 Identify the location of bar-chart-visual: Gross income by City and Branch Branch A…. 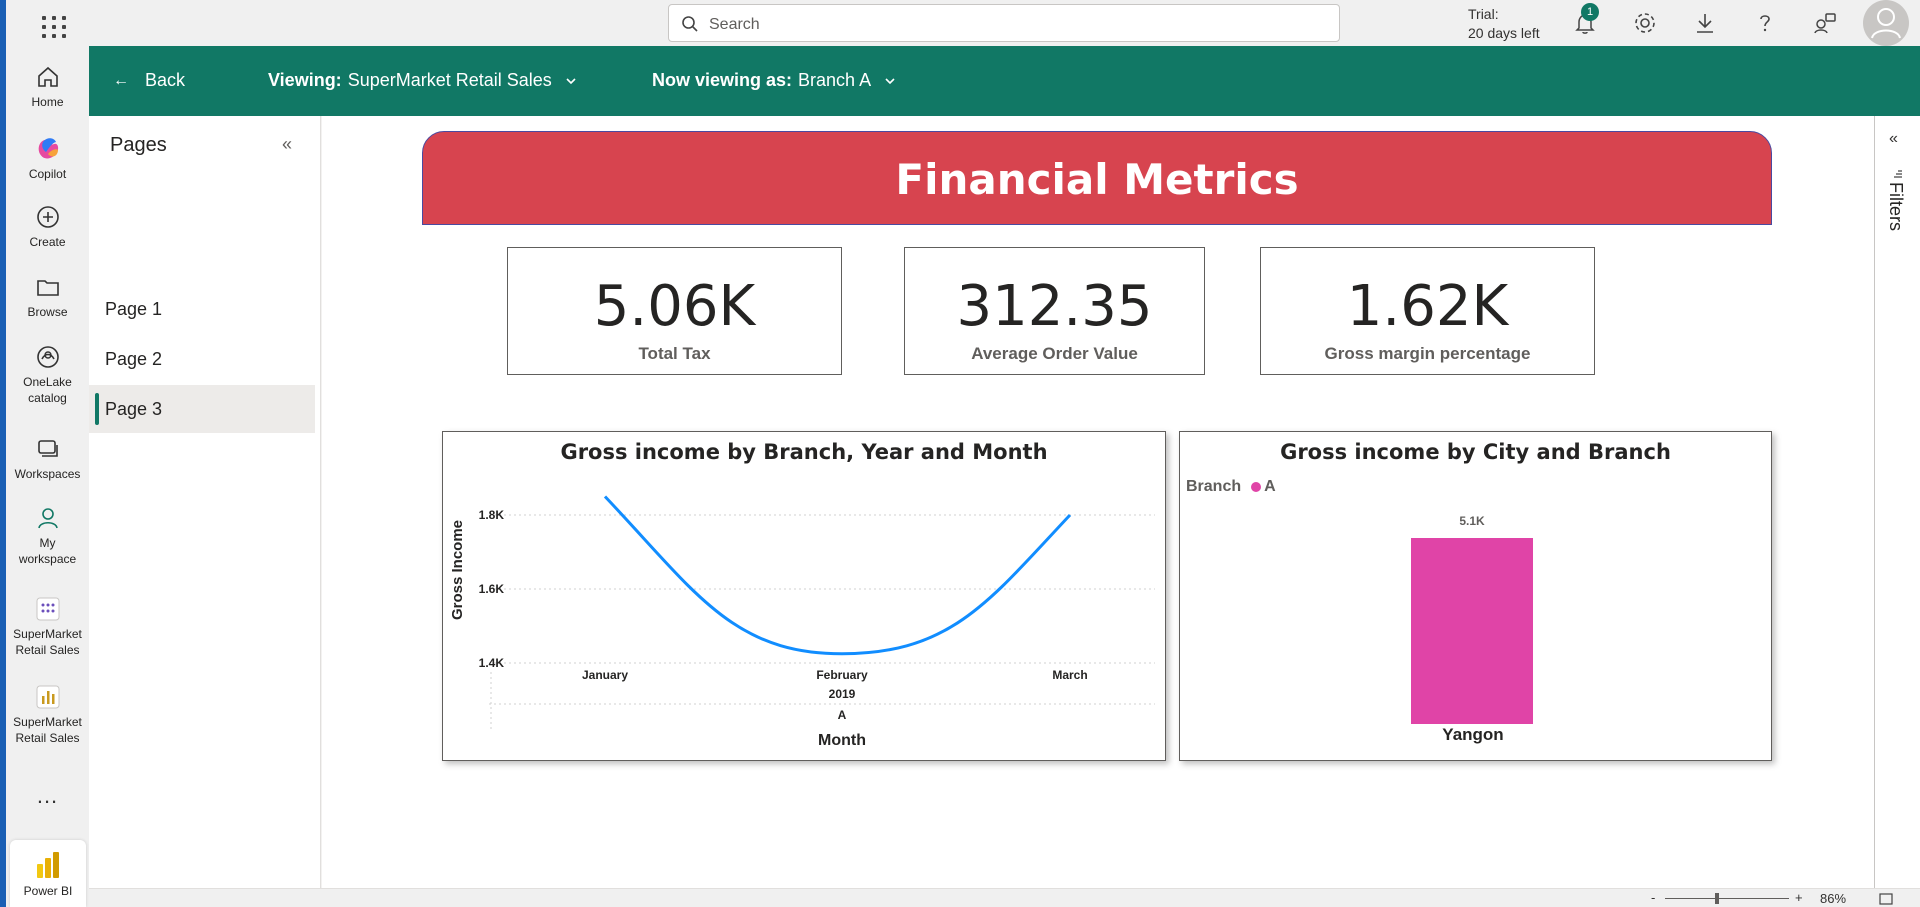
(1475, 596).